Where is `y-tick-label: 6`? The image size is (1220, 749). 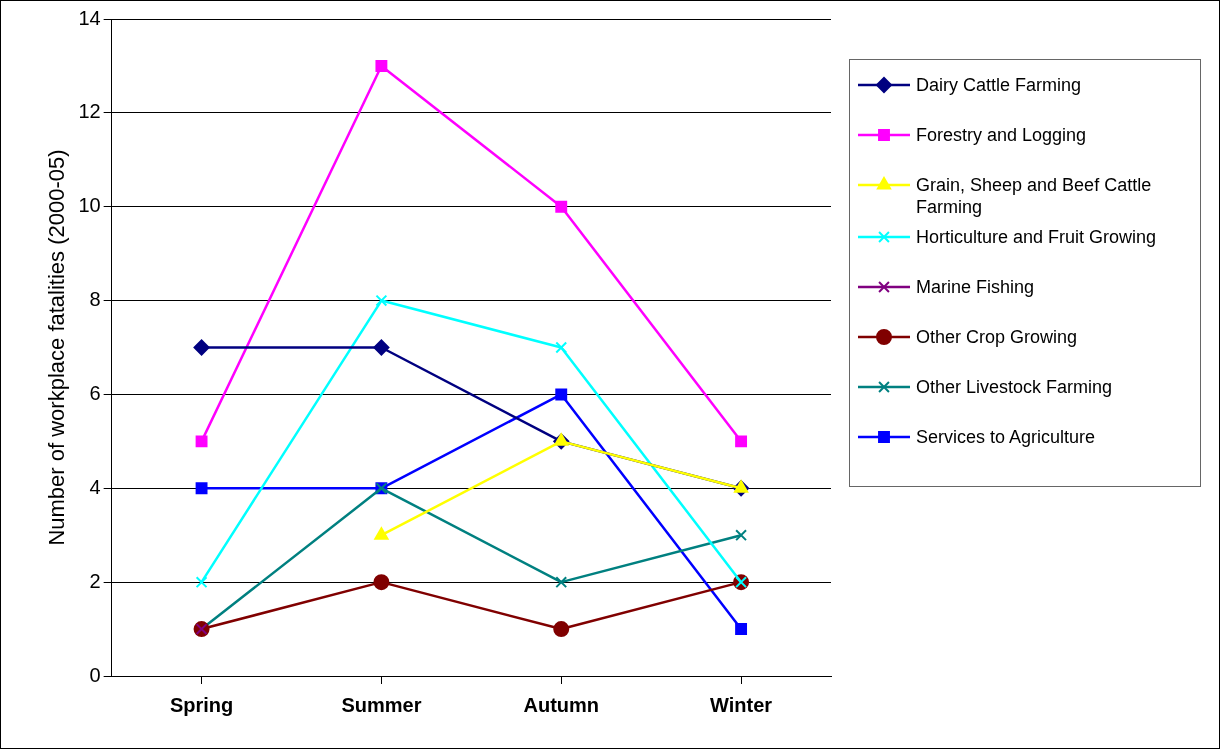 y-tick-label: 6 is located at coordinates (95, 392).